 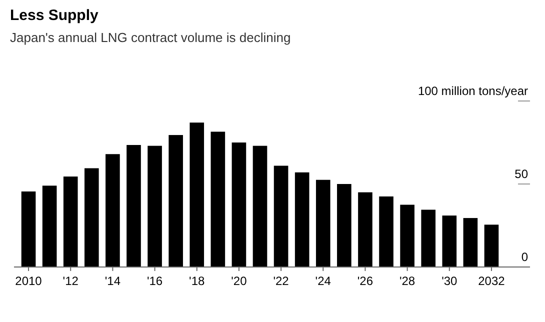 I want to click on y-tick-label: 100 million tons/year, so click(x=473, y=91).